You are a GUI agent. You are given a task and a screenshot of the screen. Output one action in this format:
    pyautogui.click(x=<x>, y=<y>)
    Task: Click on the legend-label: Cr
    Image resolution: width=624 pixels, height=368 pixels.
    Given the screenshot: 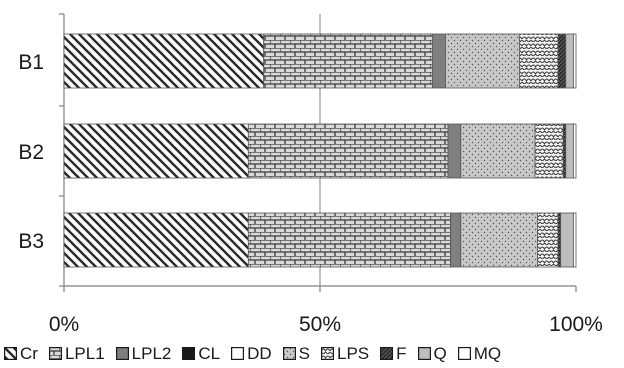 What is the action you would take?
    pyautogui.click(x=29, y=353)
    